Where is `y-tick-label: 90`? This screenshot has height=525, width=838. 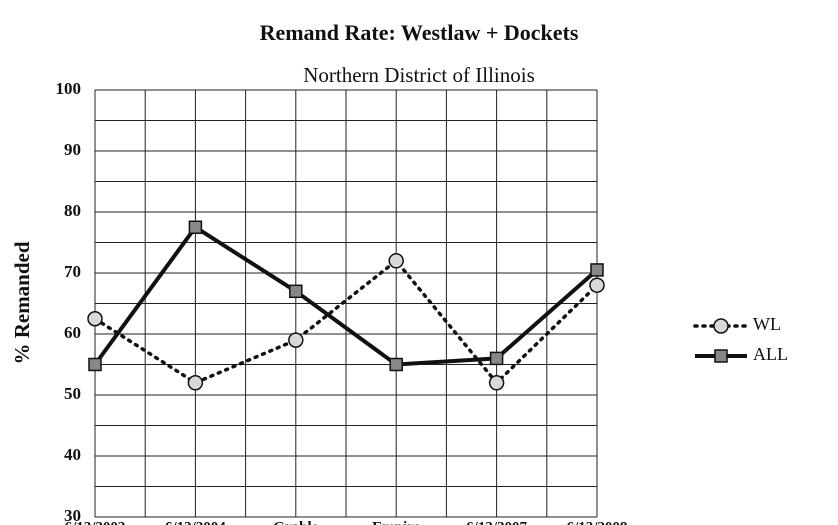
y-tick-label: 90 is located at coordinates (72, 149).